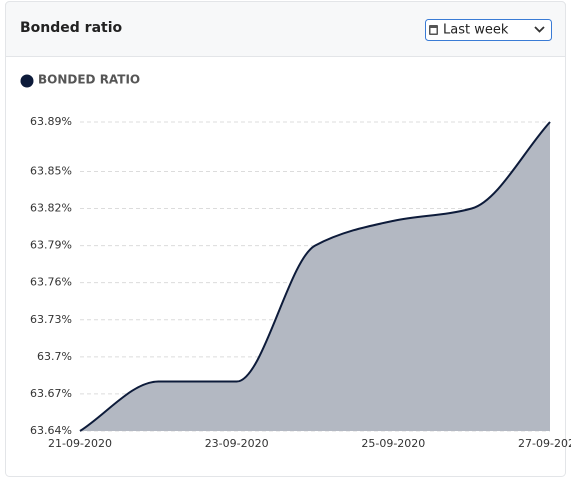  I want to click on y-tick-label: 63.73%, so click(51, 319).